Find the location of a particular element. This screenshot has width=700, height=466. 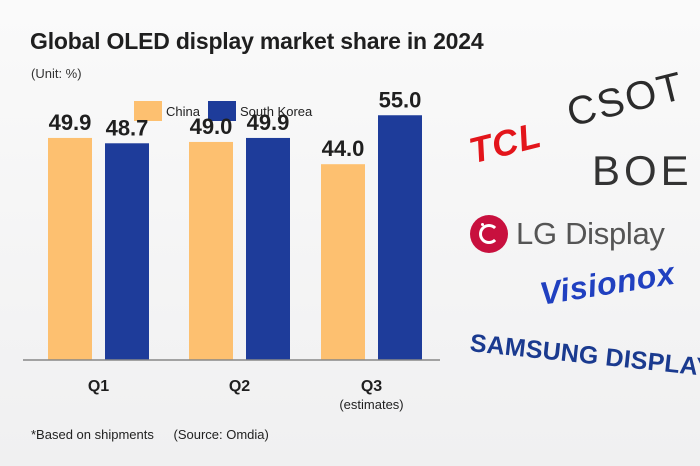

legend-swatch-south-korea is located at coordinates (221, 111).